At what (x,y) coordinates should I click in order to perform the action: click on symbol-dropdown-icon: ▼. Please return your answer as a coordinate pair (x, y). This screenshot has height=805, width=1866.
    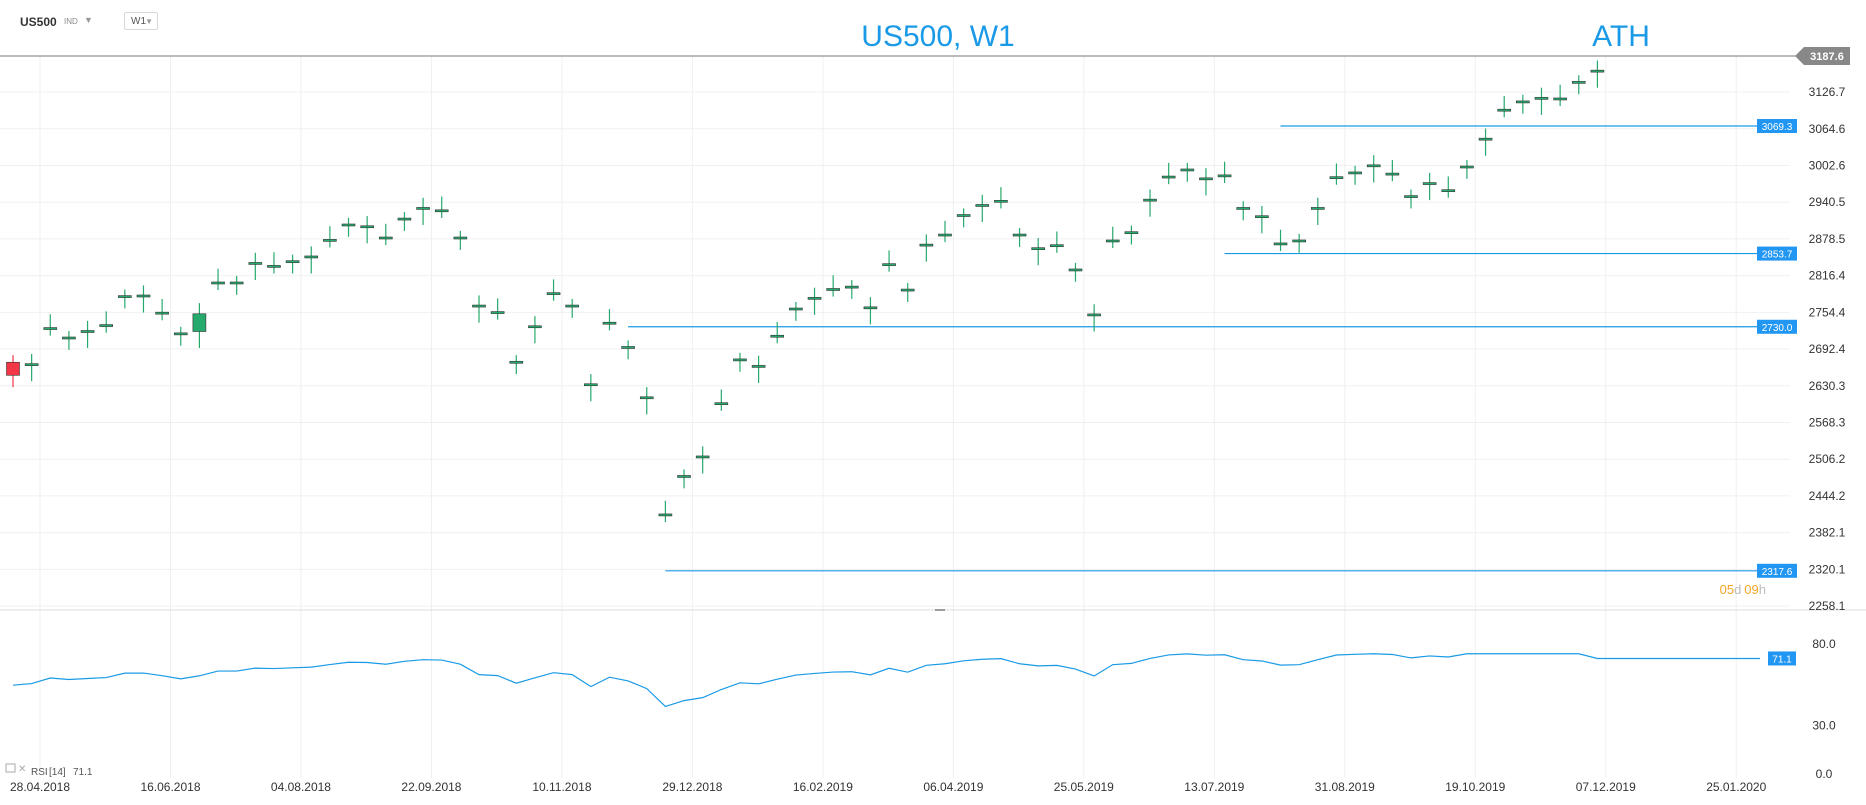
    Looking at the image, I should click on (88, 20).